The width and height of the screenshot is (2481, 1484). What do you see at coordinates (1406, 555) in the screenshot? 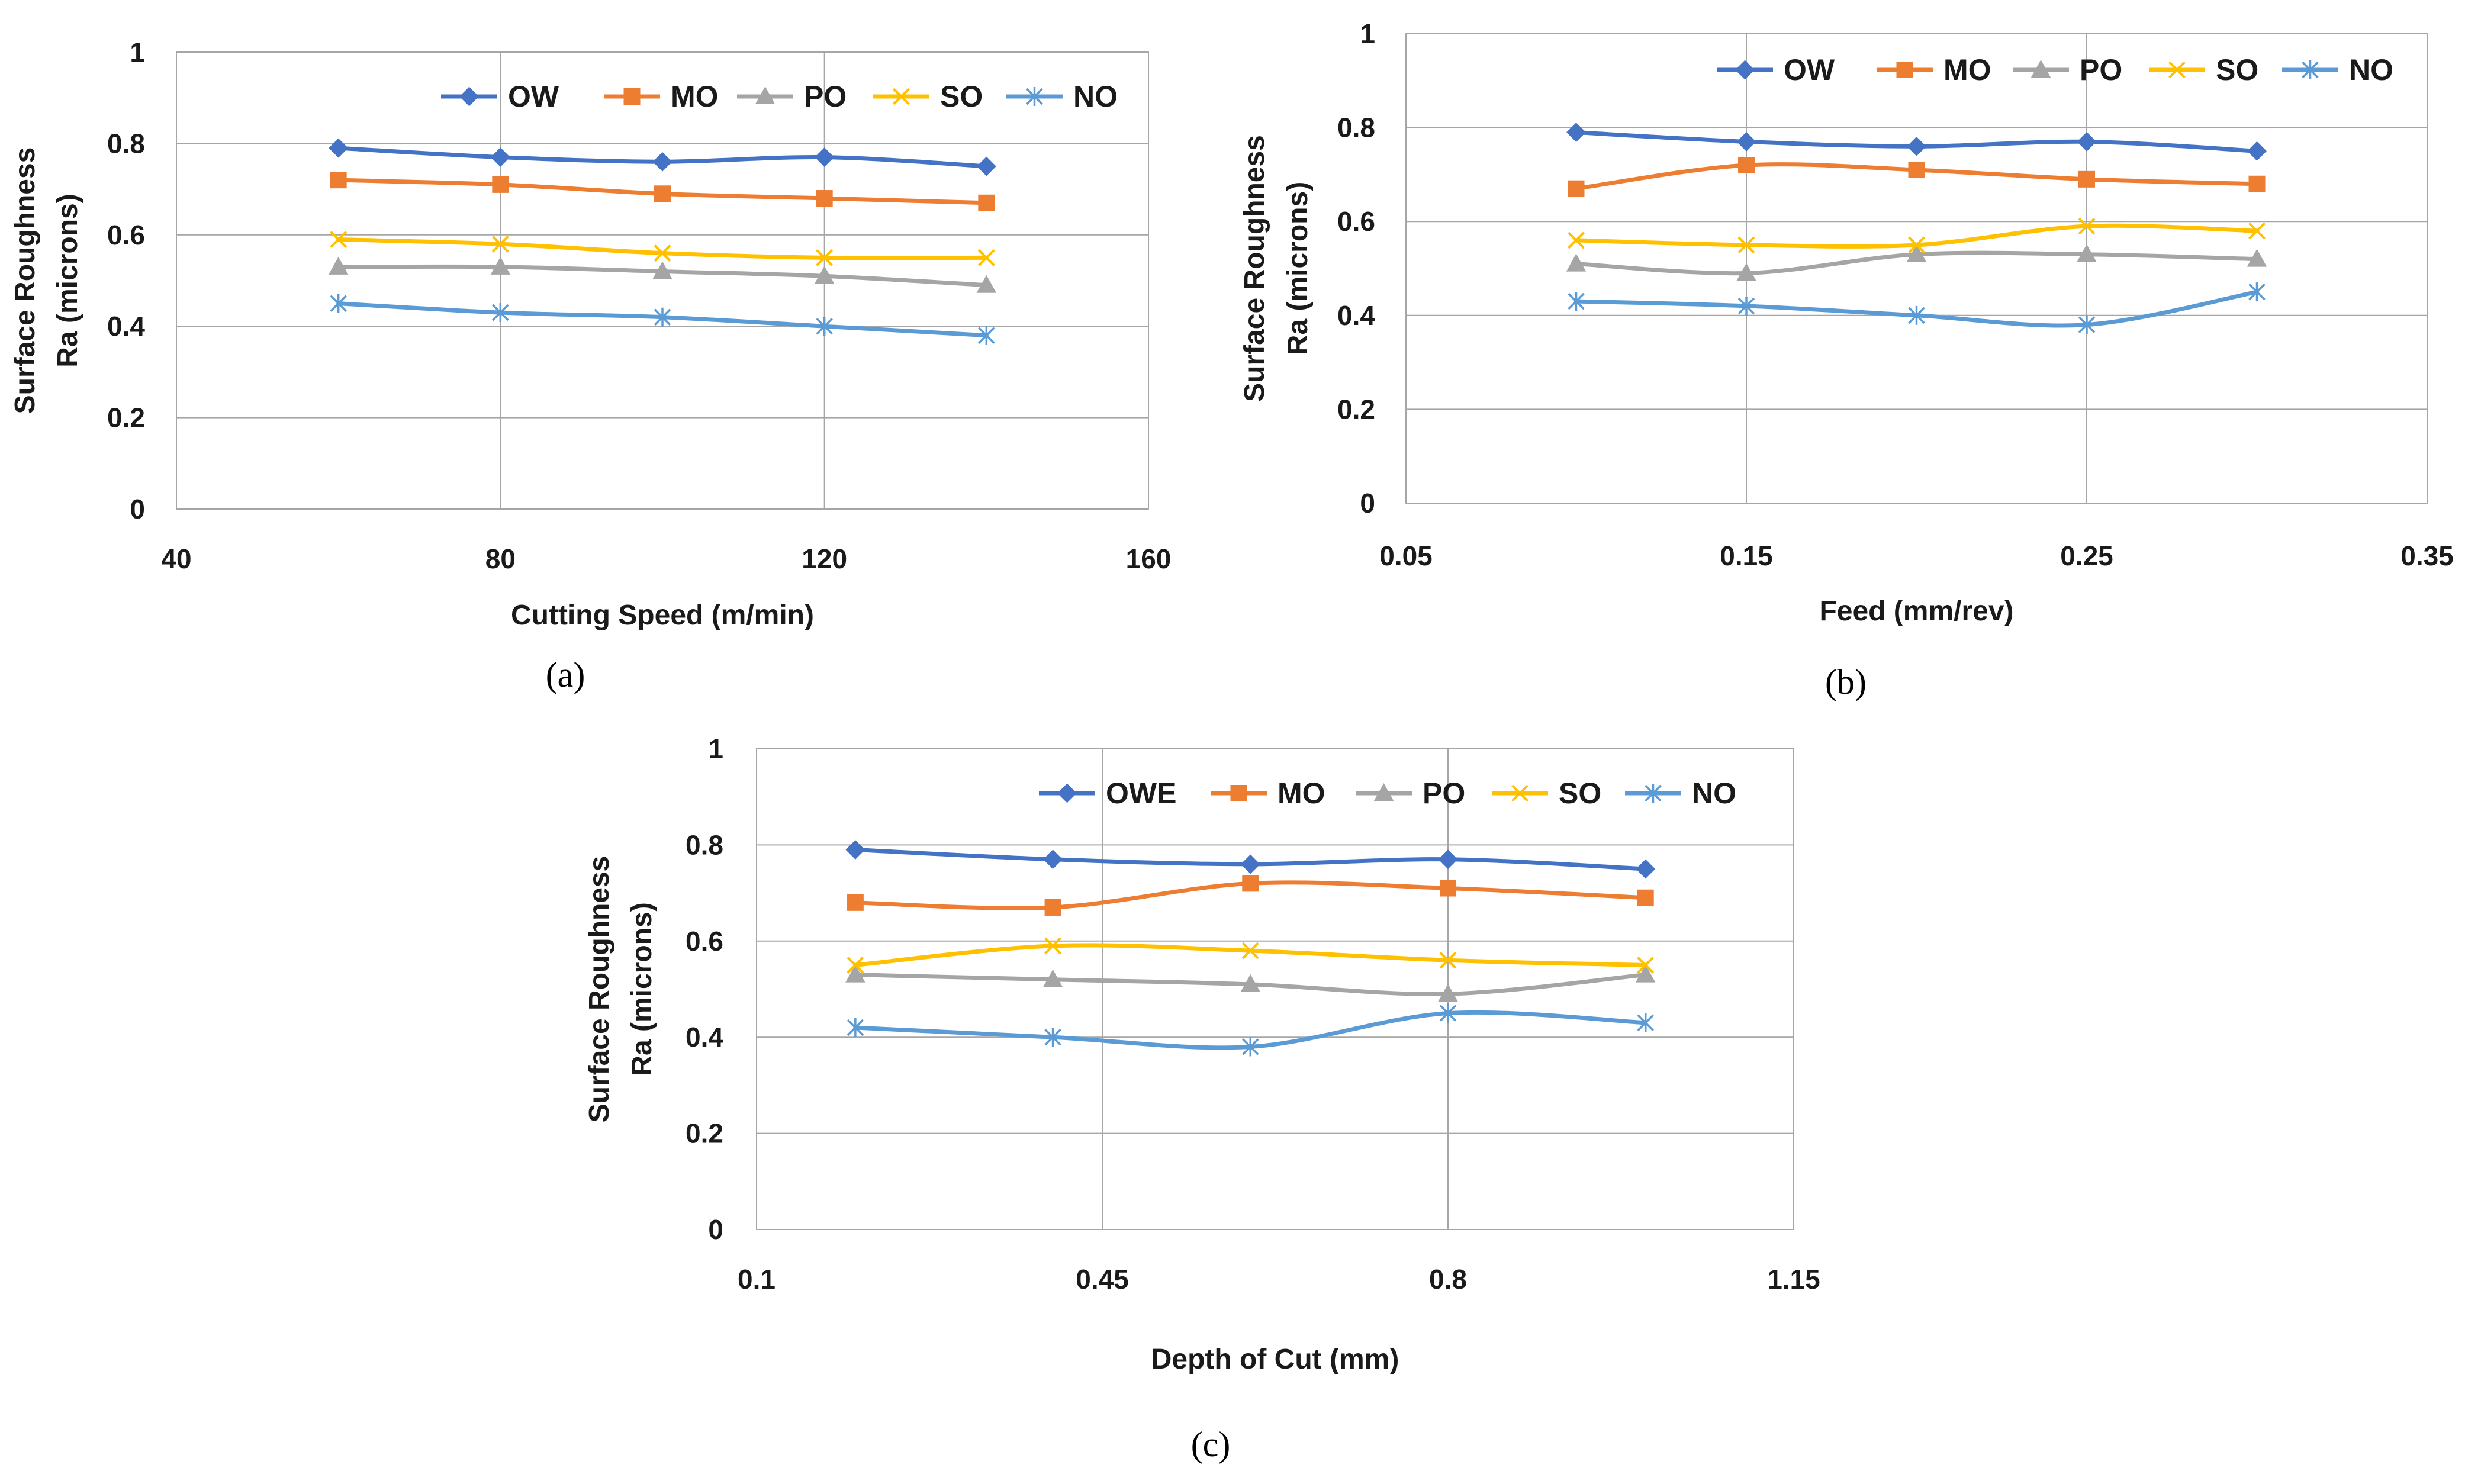
I see `x-tick-label: 0.05` at bounding box center [1406, 555].